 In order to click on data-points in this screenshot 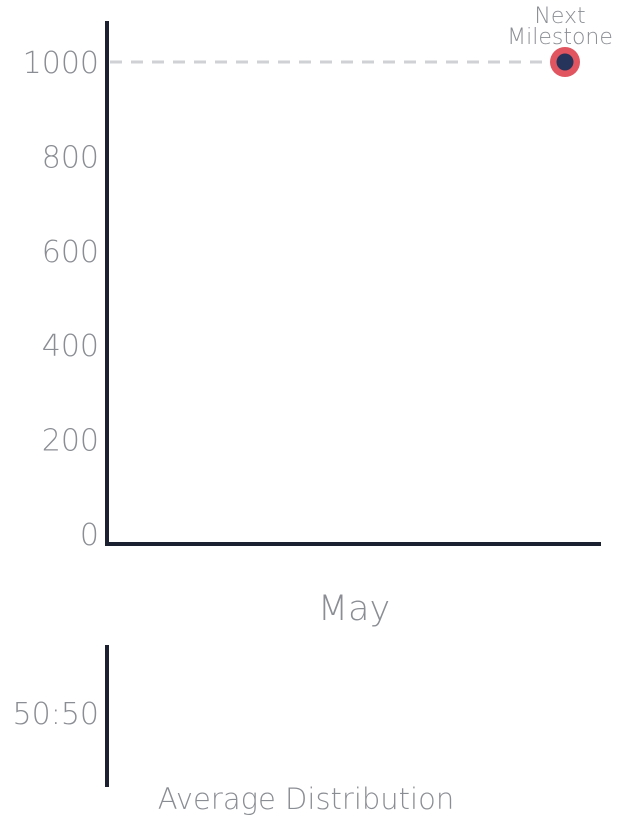, I will do `click(565, 62)`.